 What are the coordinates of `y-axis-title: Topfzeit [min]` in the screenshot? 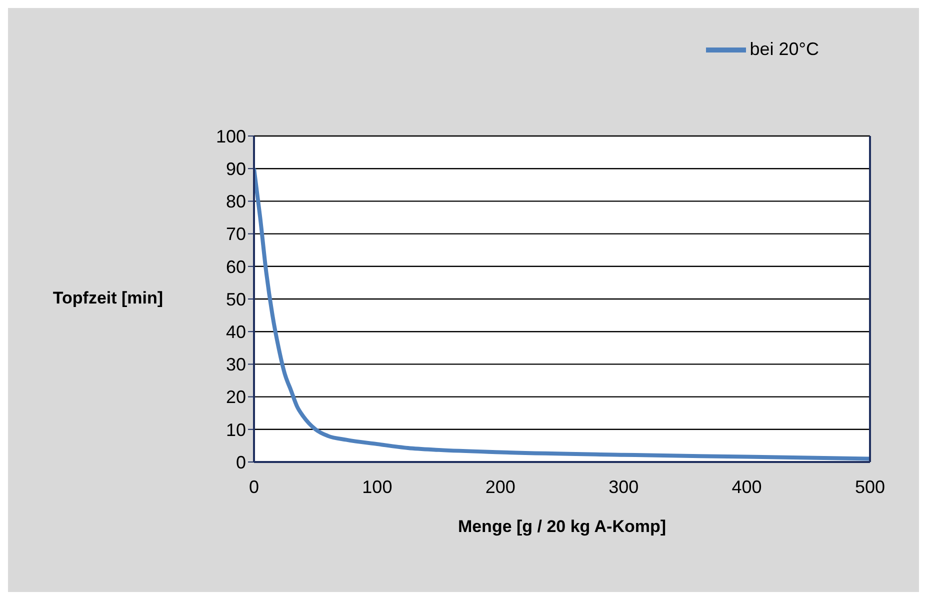 It's located at (108, 298).